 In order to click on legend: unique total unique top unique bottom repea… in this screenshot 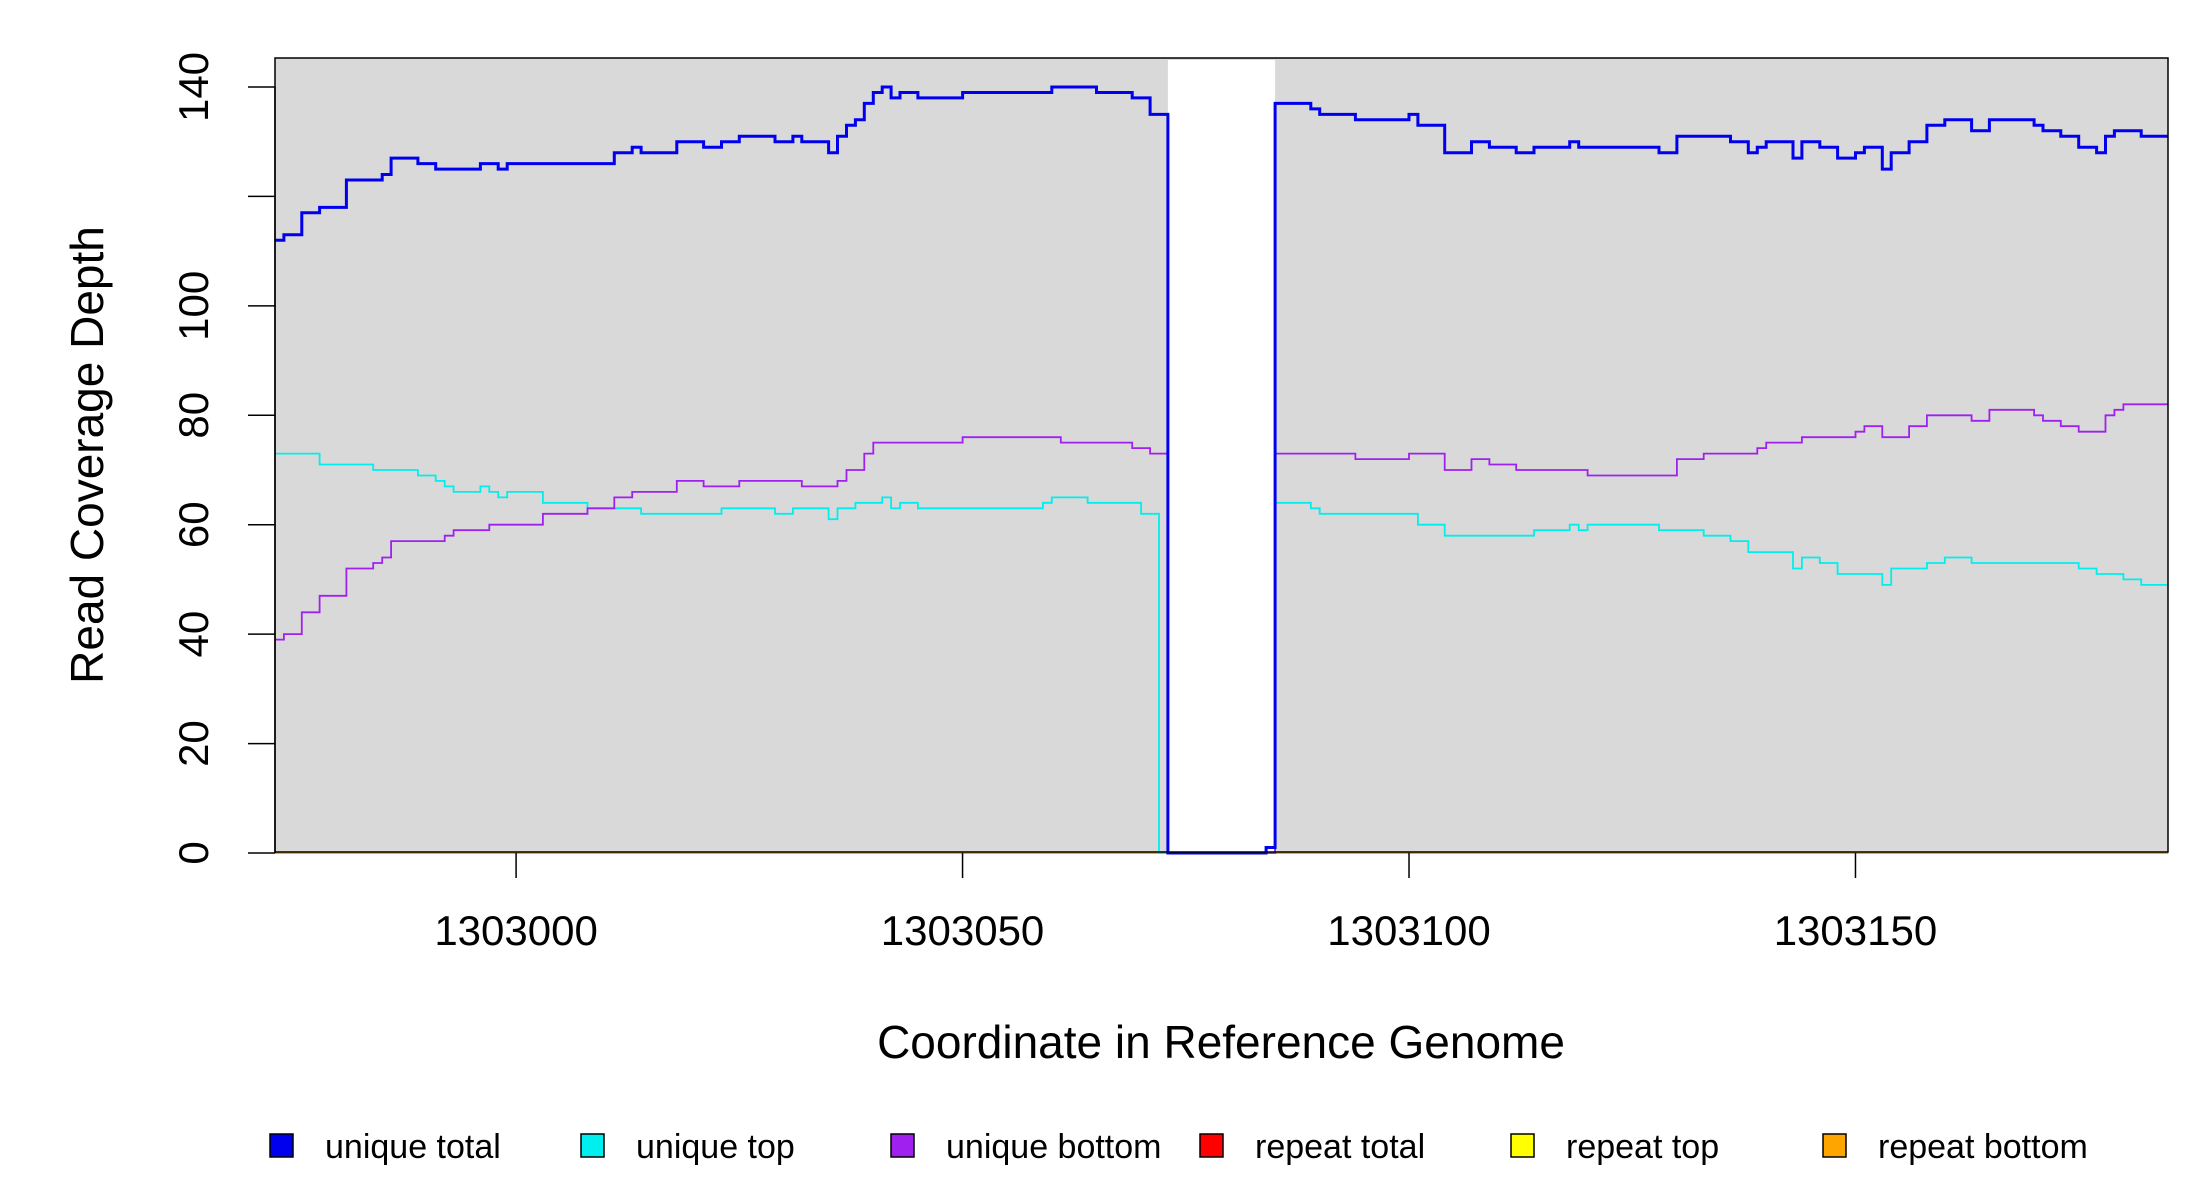, I will do `click(1178, 1147)`.